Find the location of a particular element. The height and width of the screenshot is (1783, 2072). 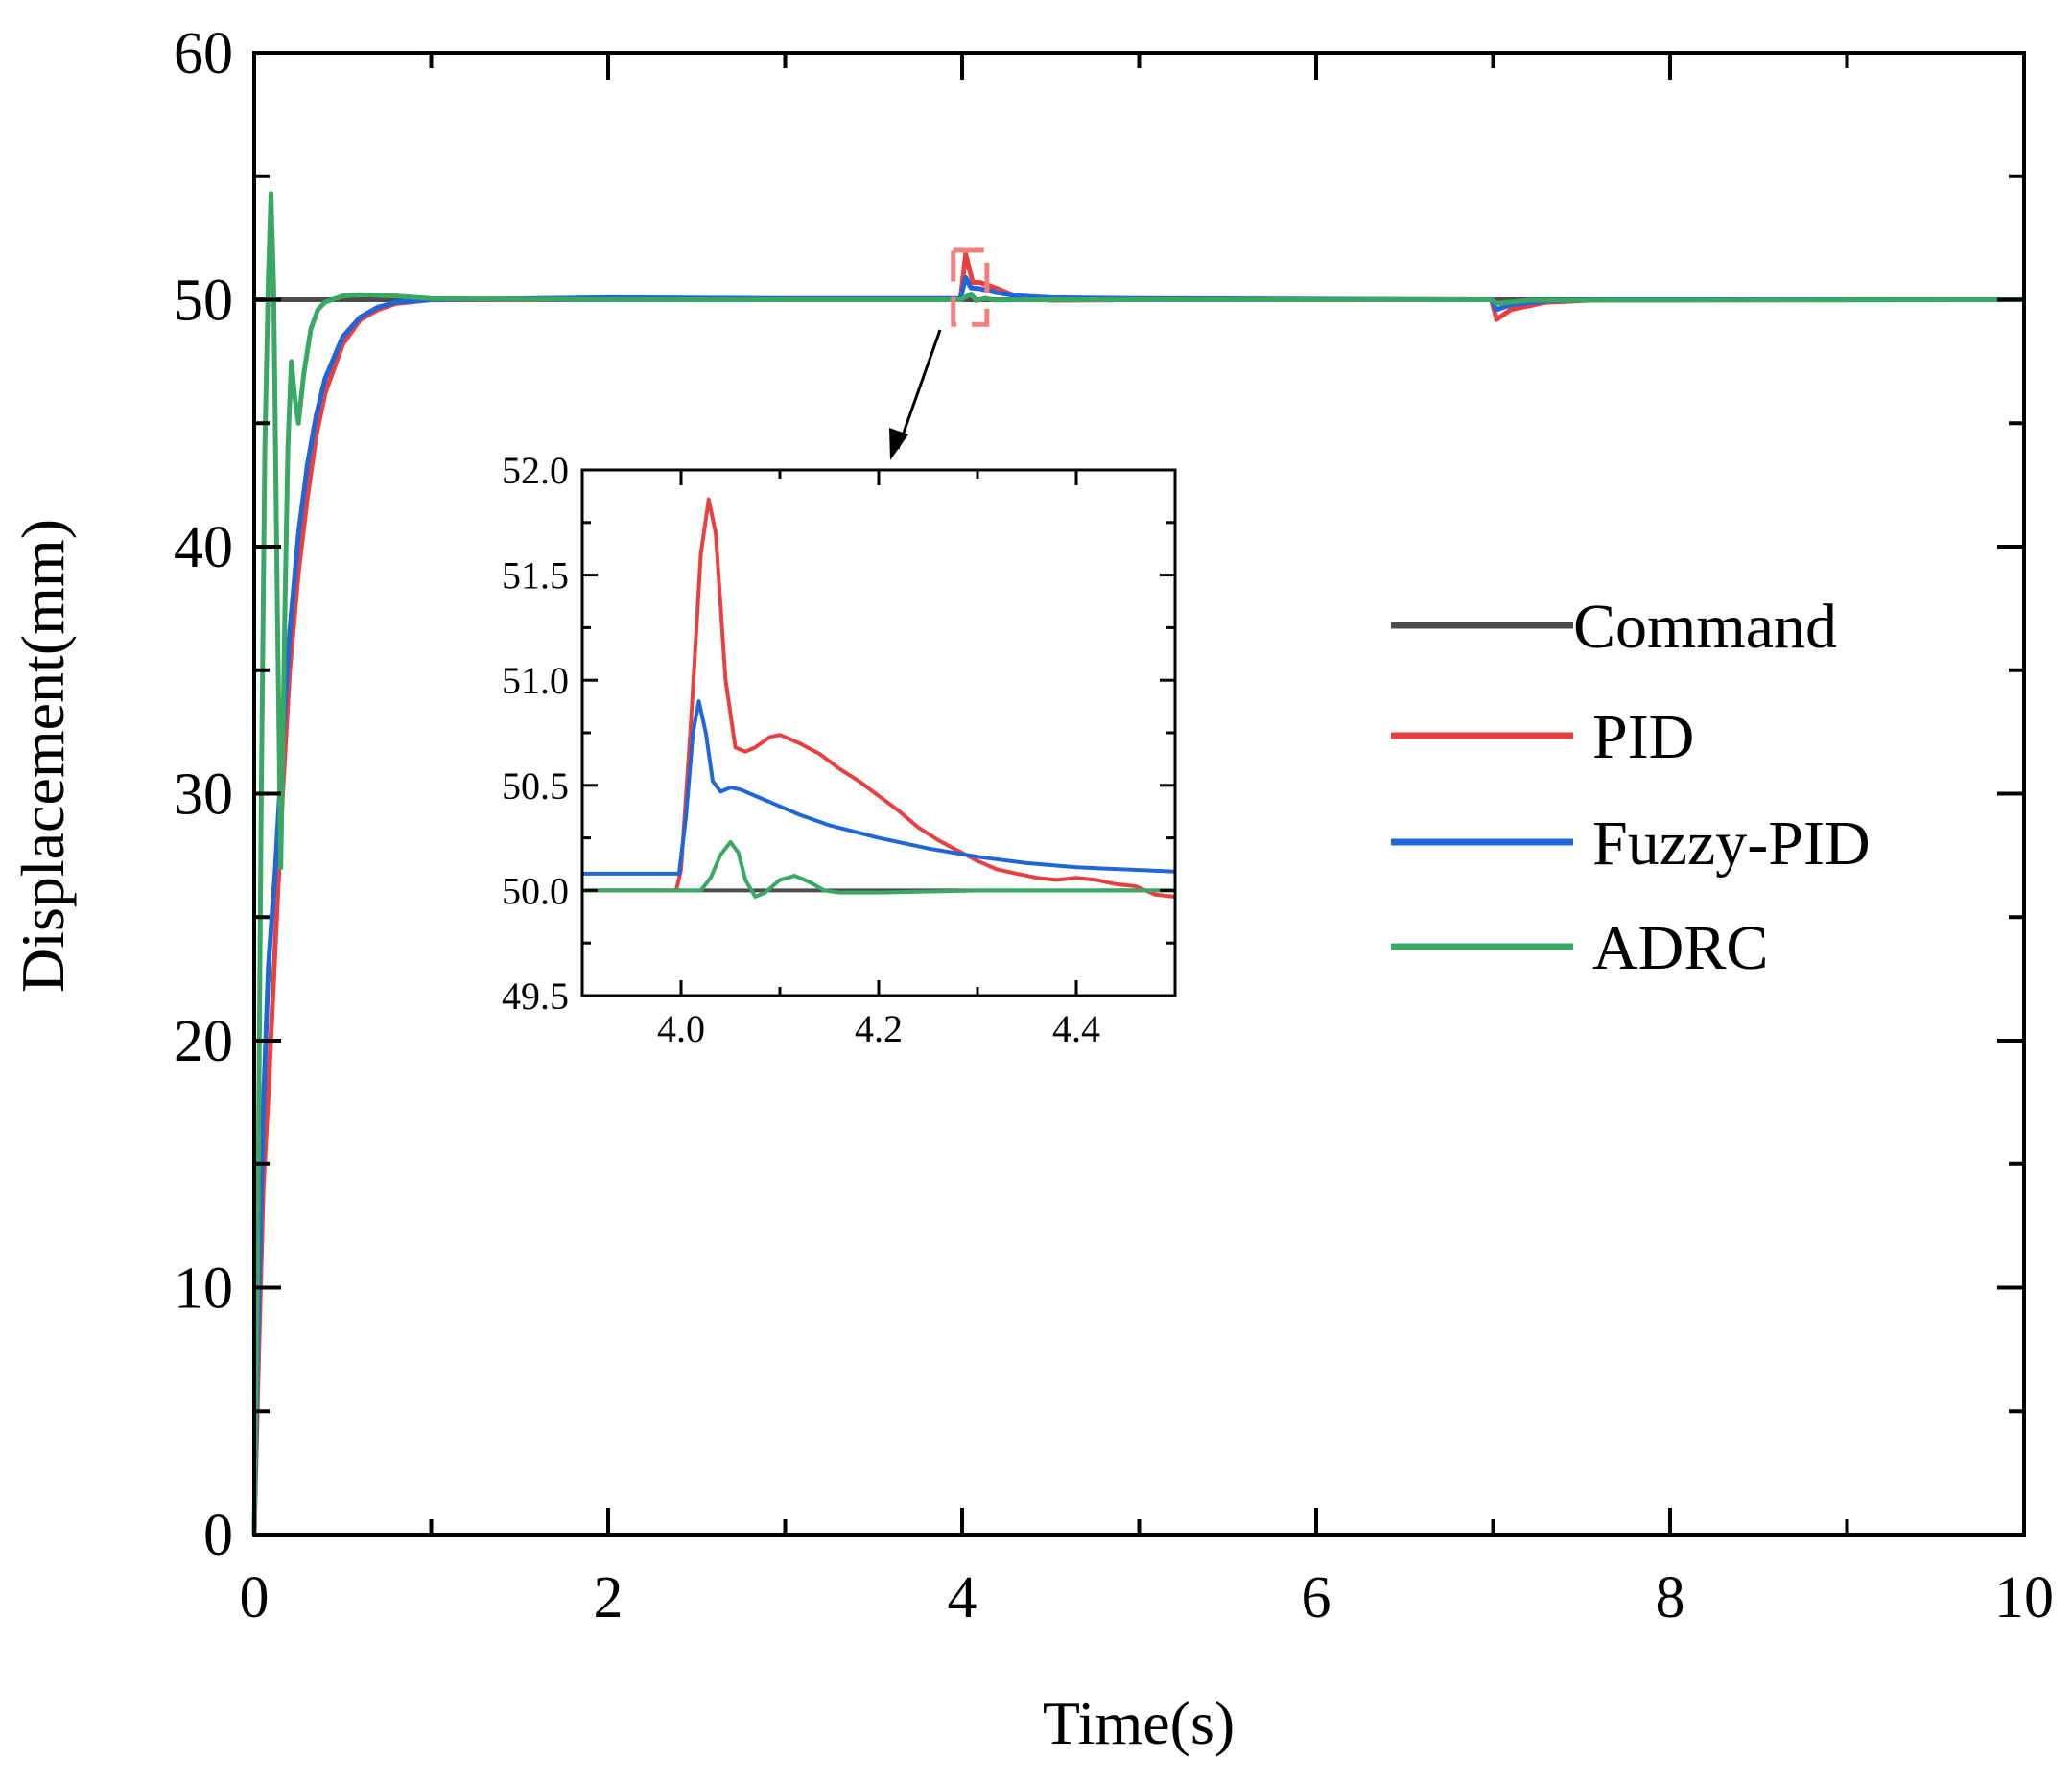

y-tick-label: 60 is located at coordinates (203, 53).